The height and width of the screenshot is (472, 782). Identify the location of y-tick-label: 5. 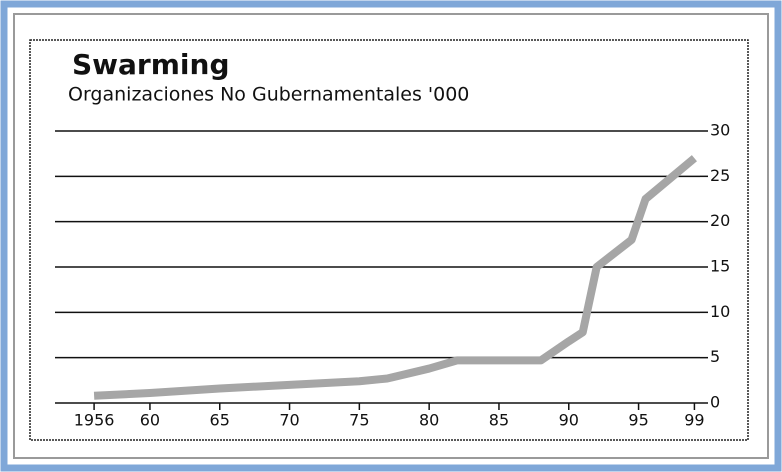
(715, 356).